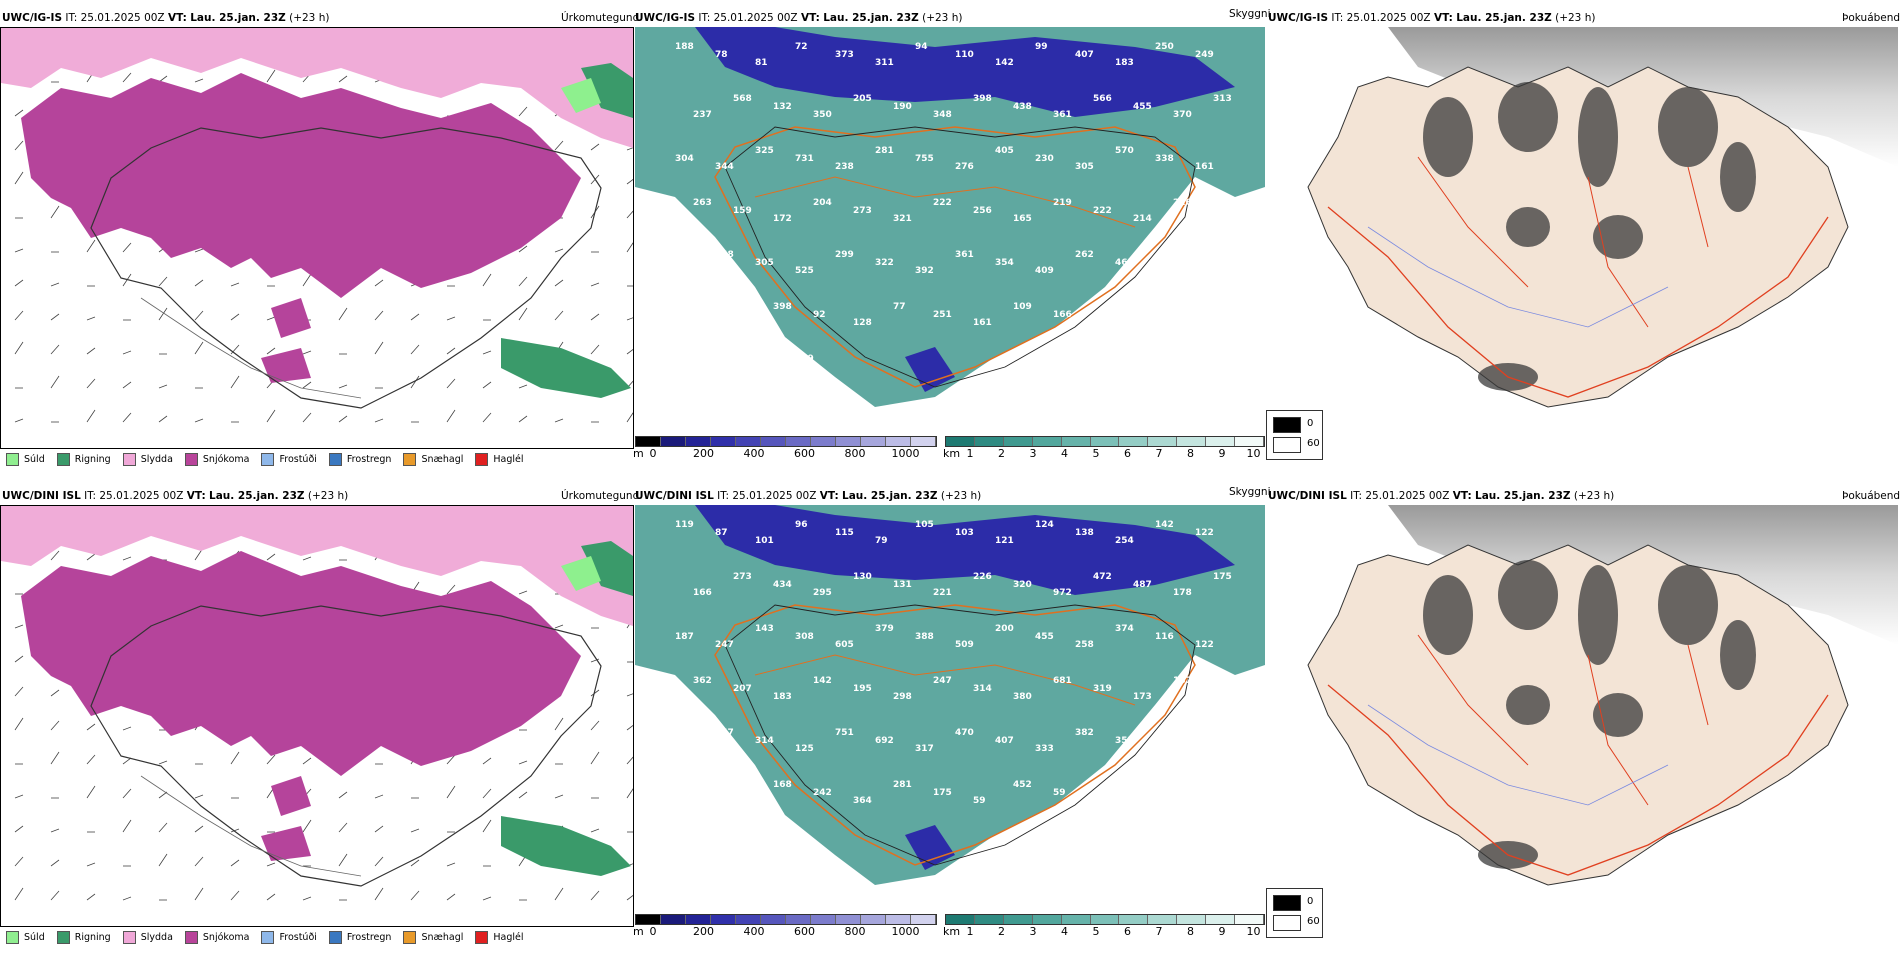 The width and height of the screenshot is (1900, 958). What do you see at coordinates (1407, 496) in the screenshot?
I see `it-value: 25.01.2025 00Z` at bounding box center [1407, 496].